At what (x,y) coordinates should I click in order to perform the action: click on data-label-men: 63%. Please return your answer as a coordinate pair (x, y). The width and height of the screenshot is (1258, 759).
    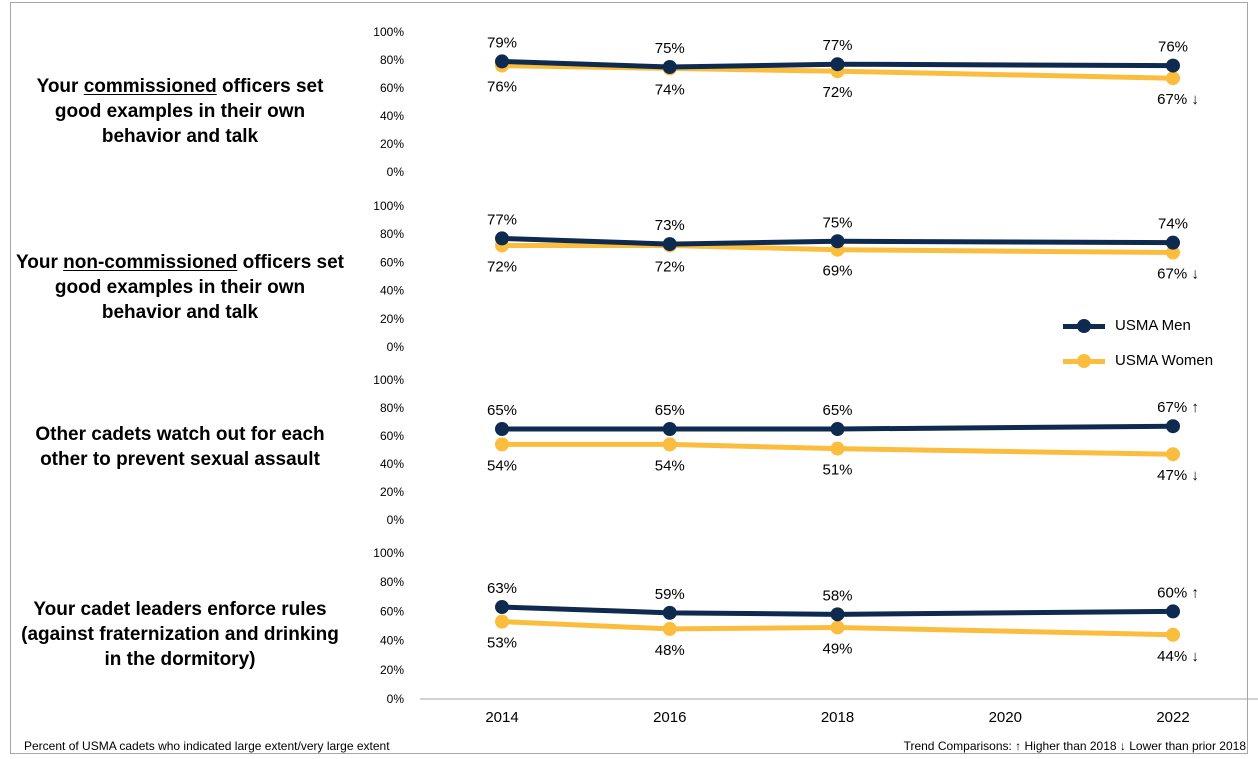
    Looking at the image, I should click on (502, 588).